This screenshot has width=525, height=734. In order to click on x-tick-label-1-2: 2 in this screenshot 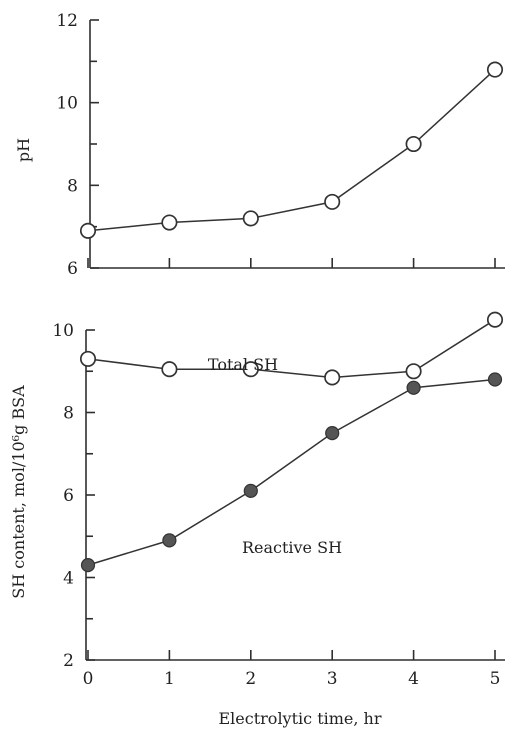, I will do `click(250, 679)`.